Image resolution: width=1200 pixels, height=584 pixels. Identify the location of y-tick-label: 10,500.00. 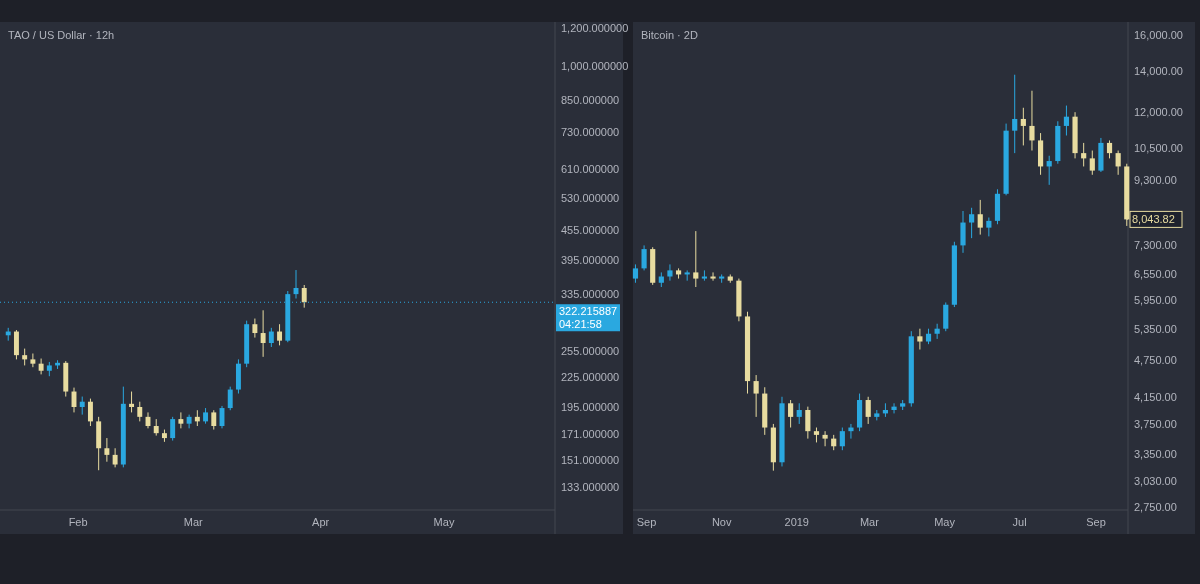
(1158, 147).